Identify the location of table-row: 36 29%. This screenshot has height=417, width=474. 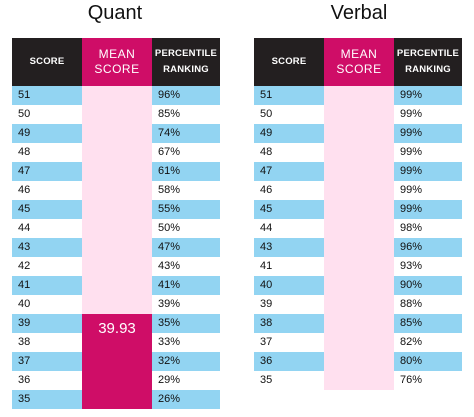
(116, 380).